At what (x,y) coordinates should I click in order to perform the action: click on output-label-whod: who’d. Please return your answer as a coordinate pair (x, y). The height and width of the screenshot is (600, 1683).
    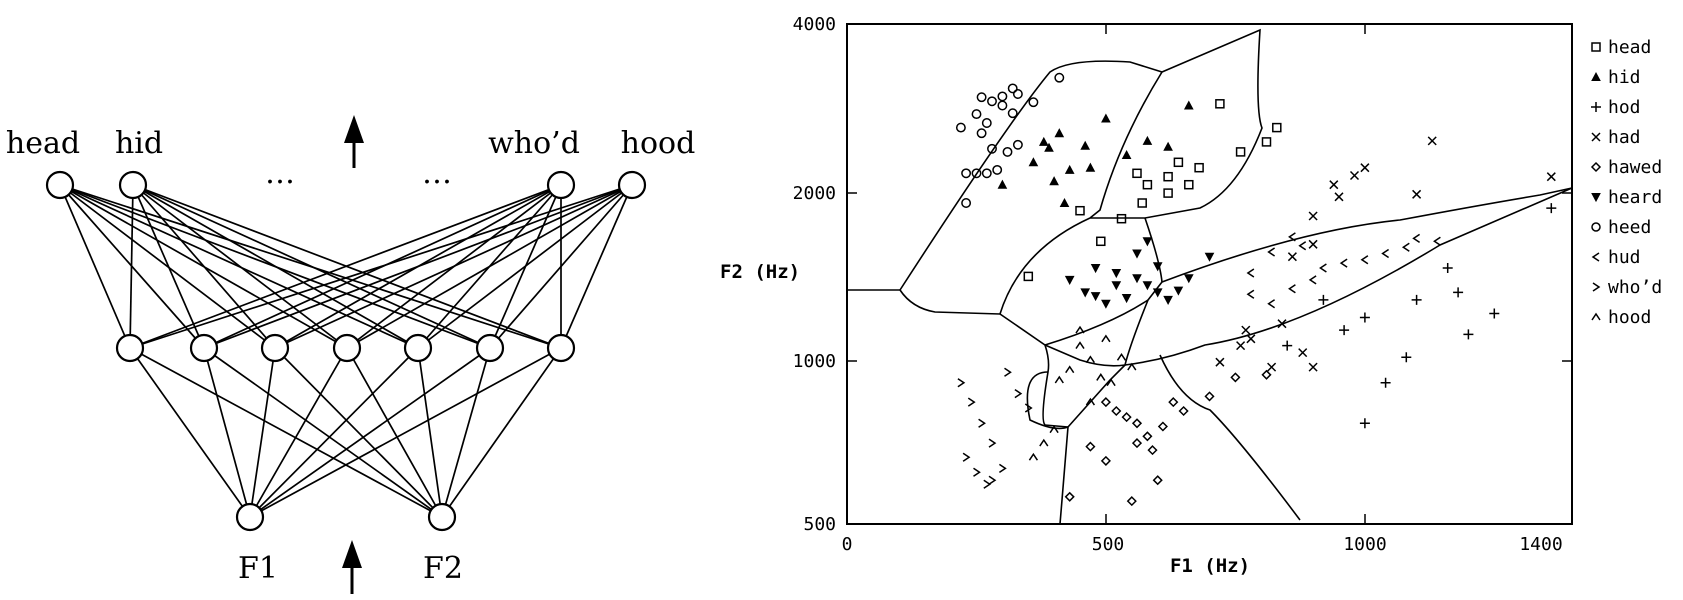
    Looking at the image, I should click on (534, 143).